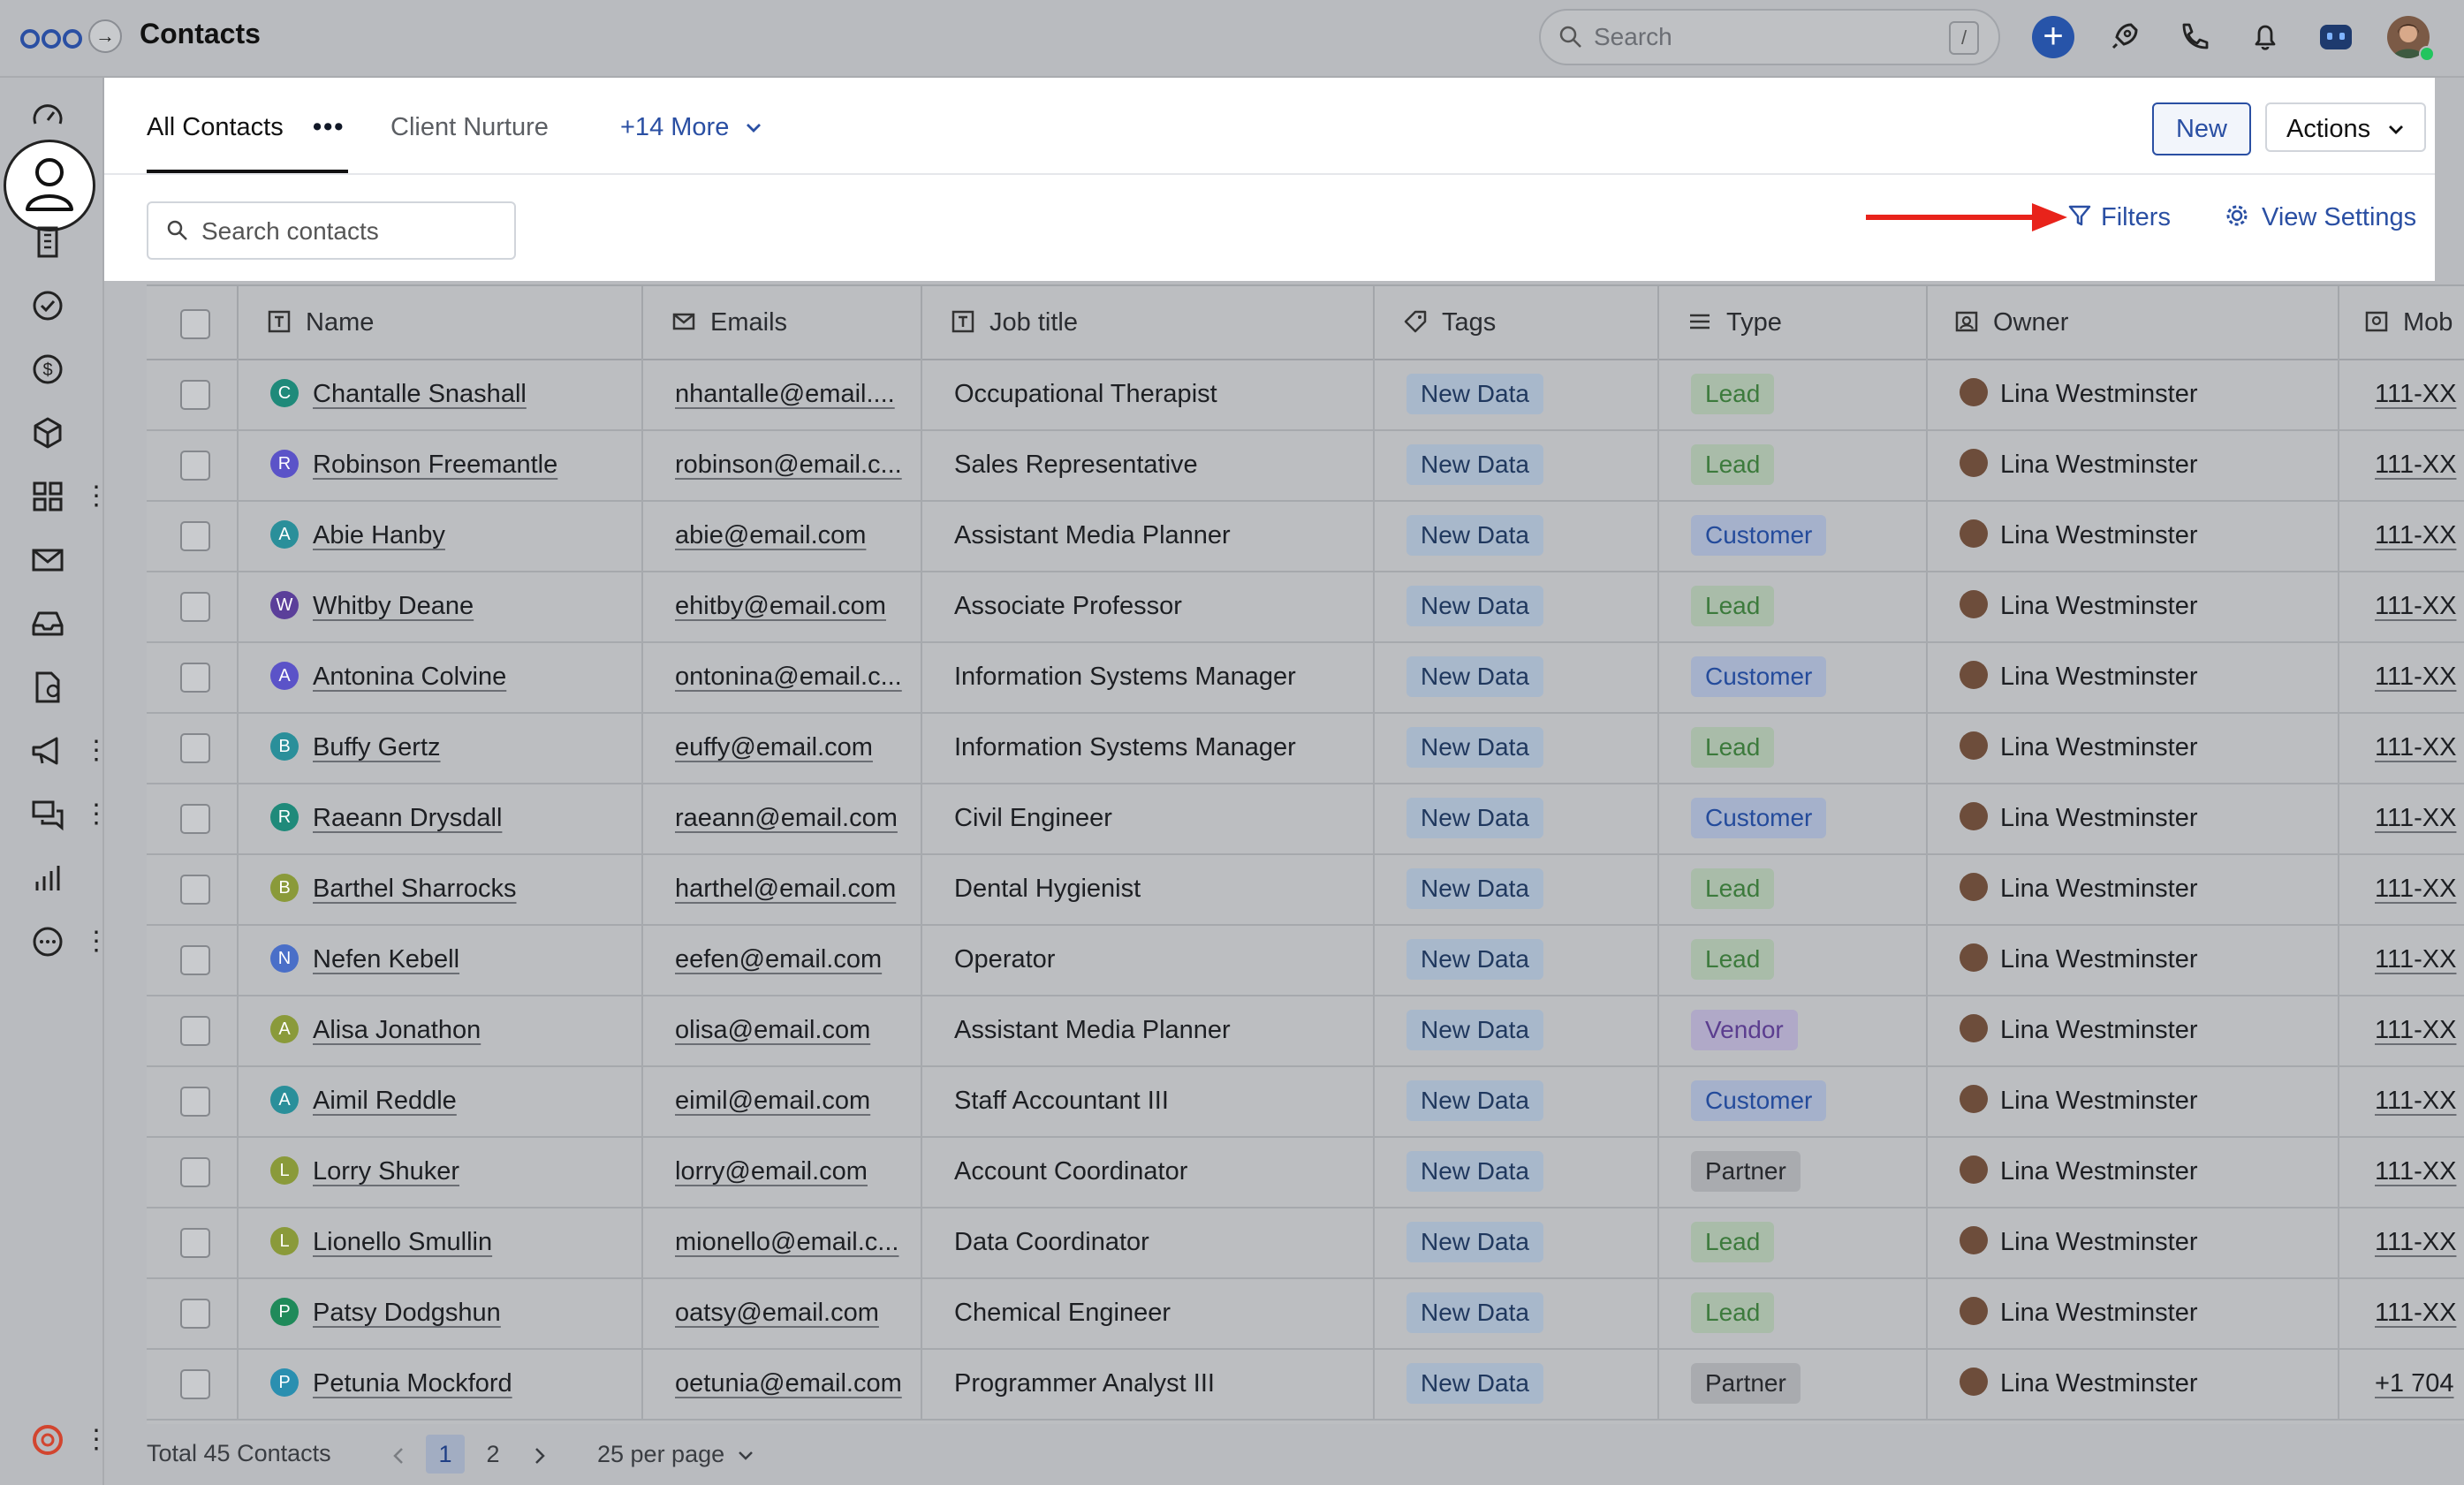  What do you see at coordinates (407, 1313) in the screenshot?
I see `contact-name-link: Patsy Dodgshun` at bounding box center [407, 1313].